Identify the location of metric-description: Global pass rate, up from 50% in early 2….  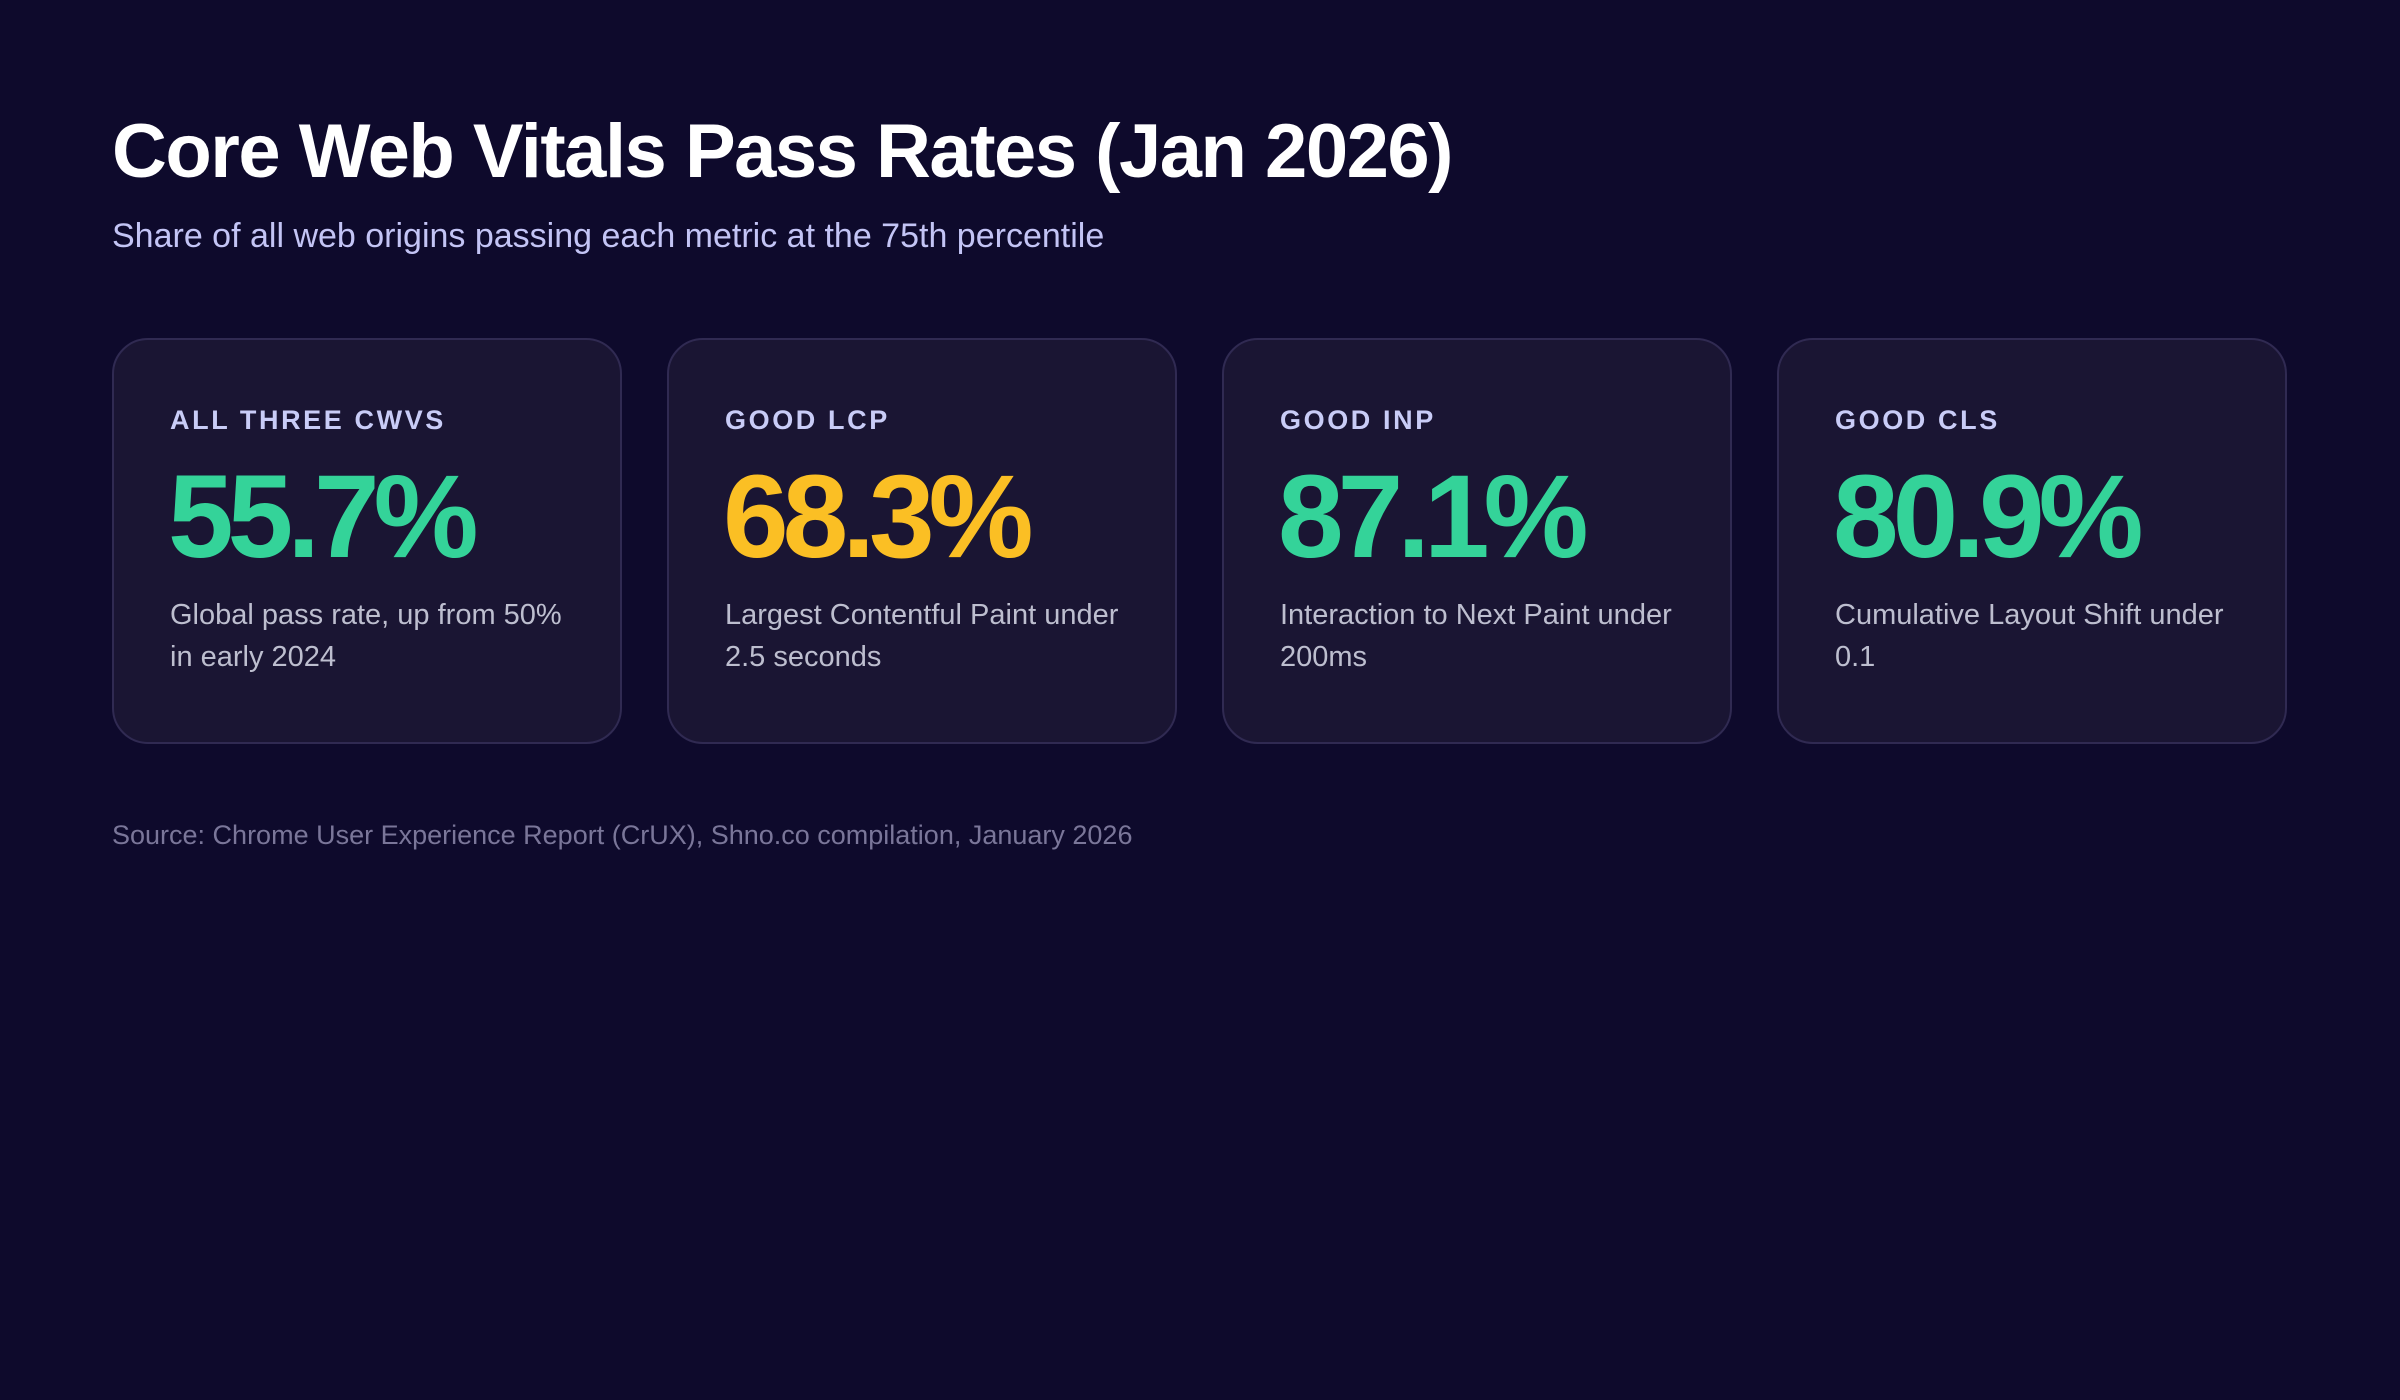
(366, 636).